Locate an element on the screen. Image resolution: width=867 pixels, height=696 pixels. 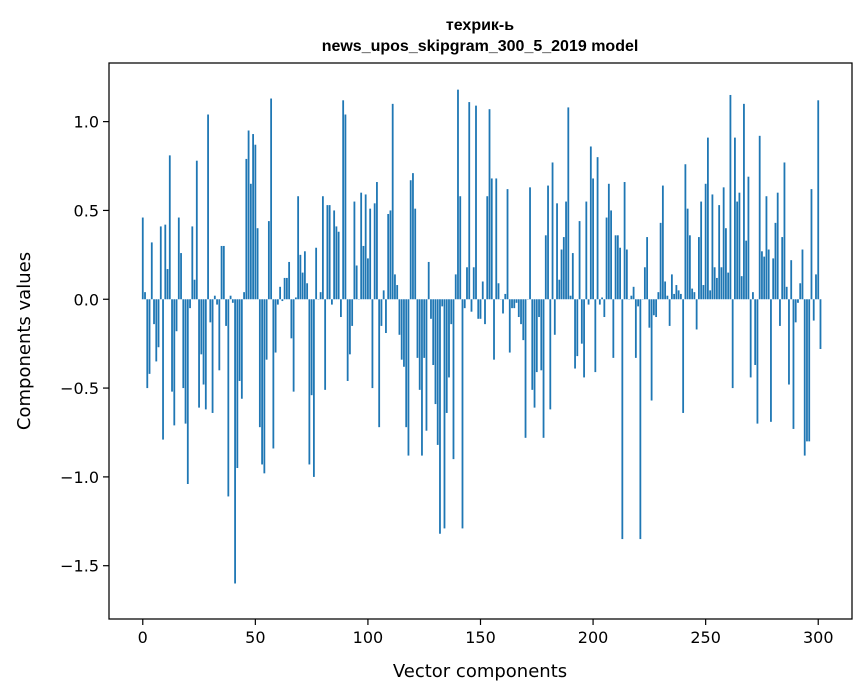
y-tick-label: −0.5 is located at coordinates (79, 388).